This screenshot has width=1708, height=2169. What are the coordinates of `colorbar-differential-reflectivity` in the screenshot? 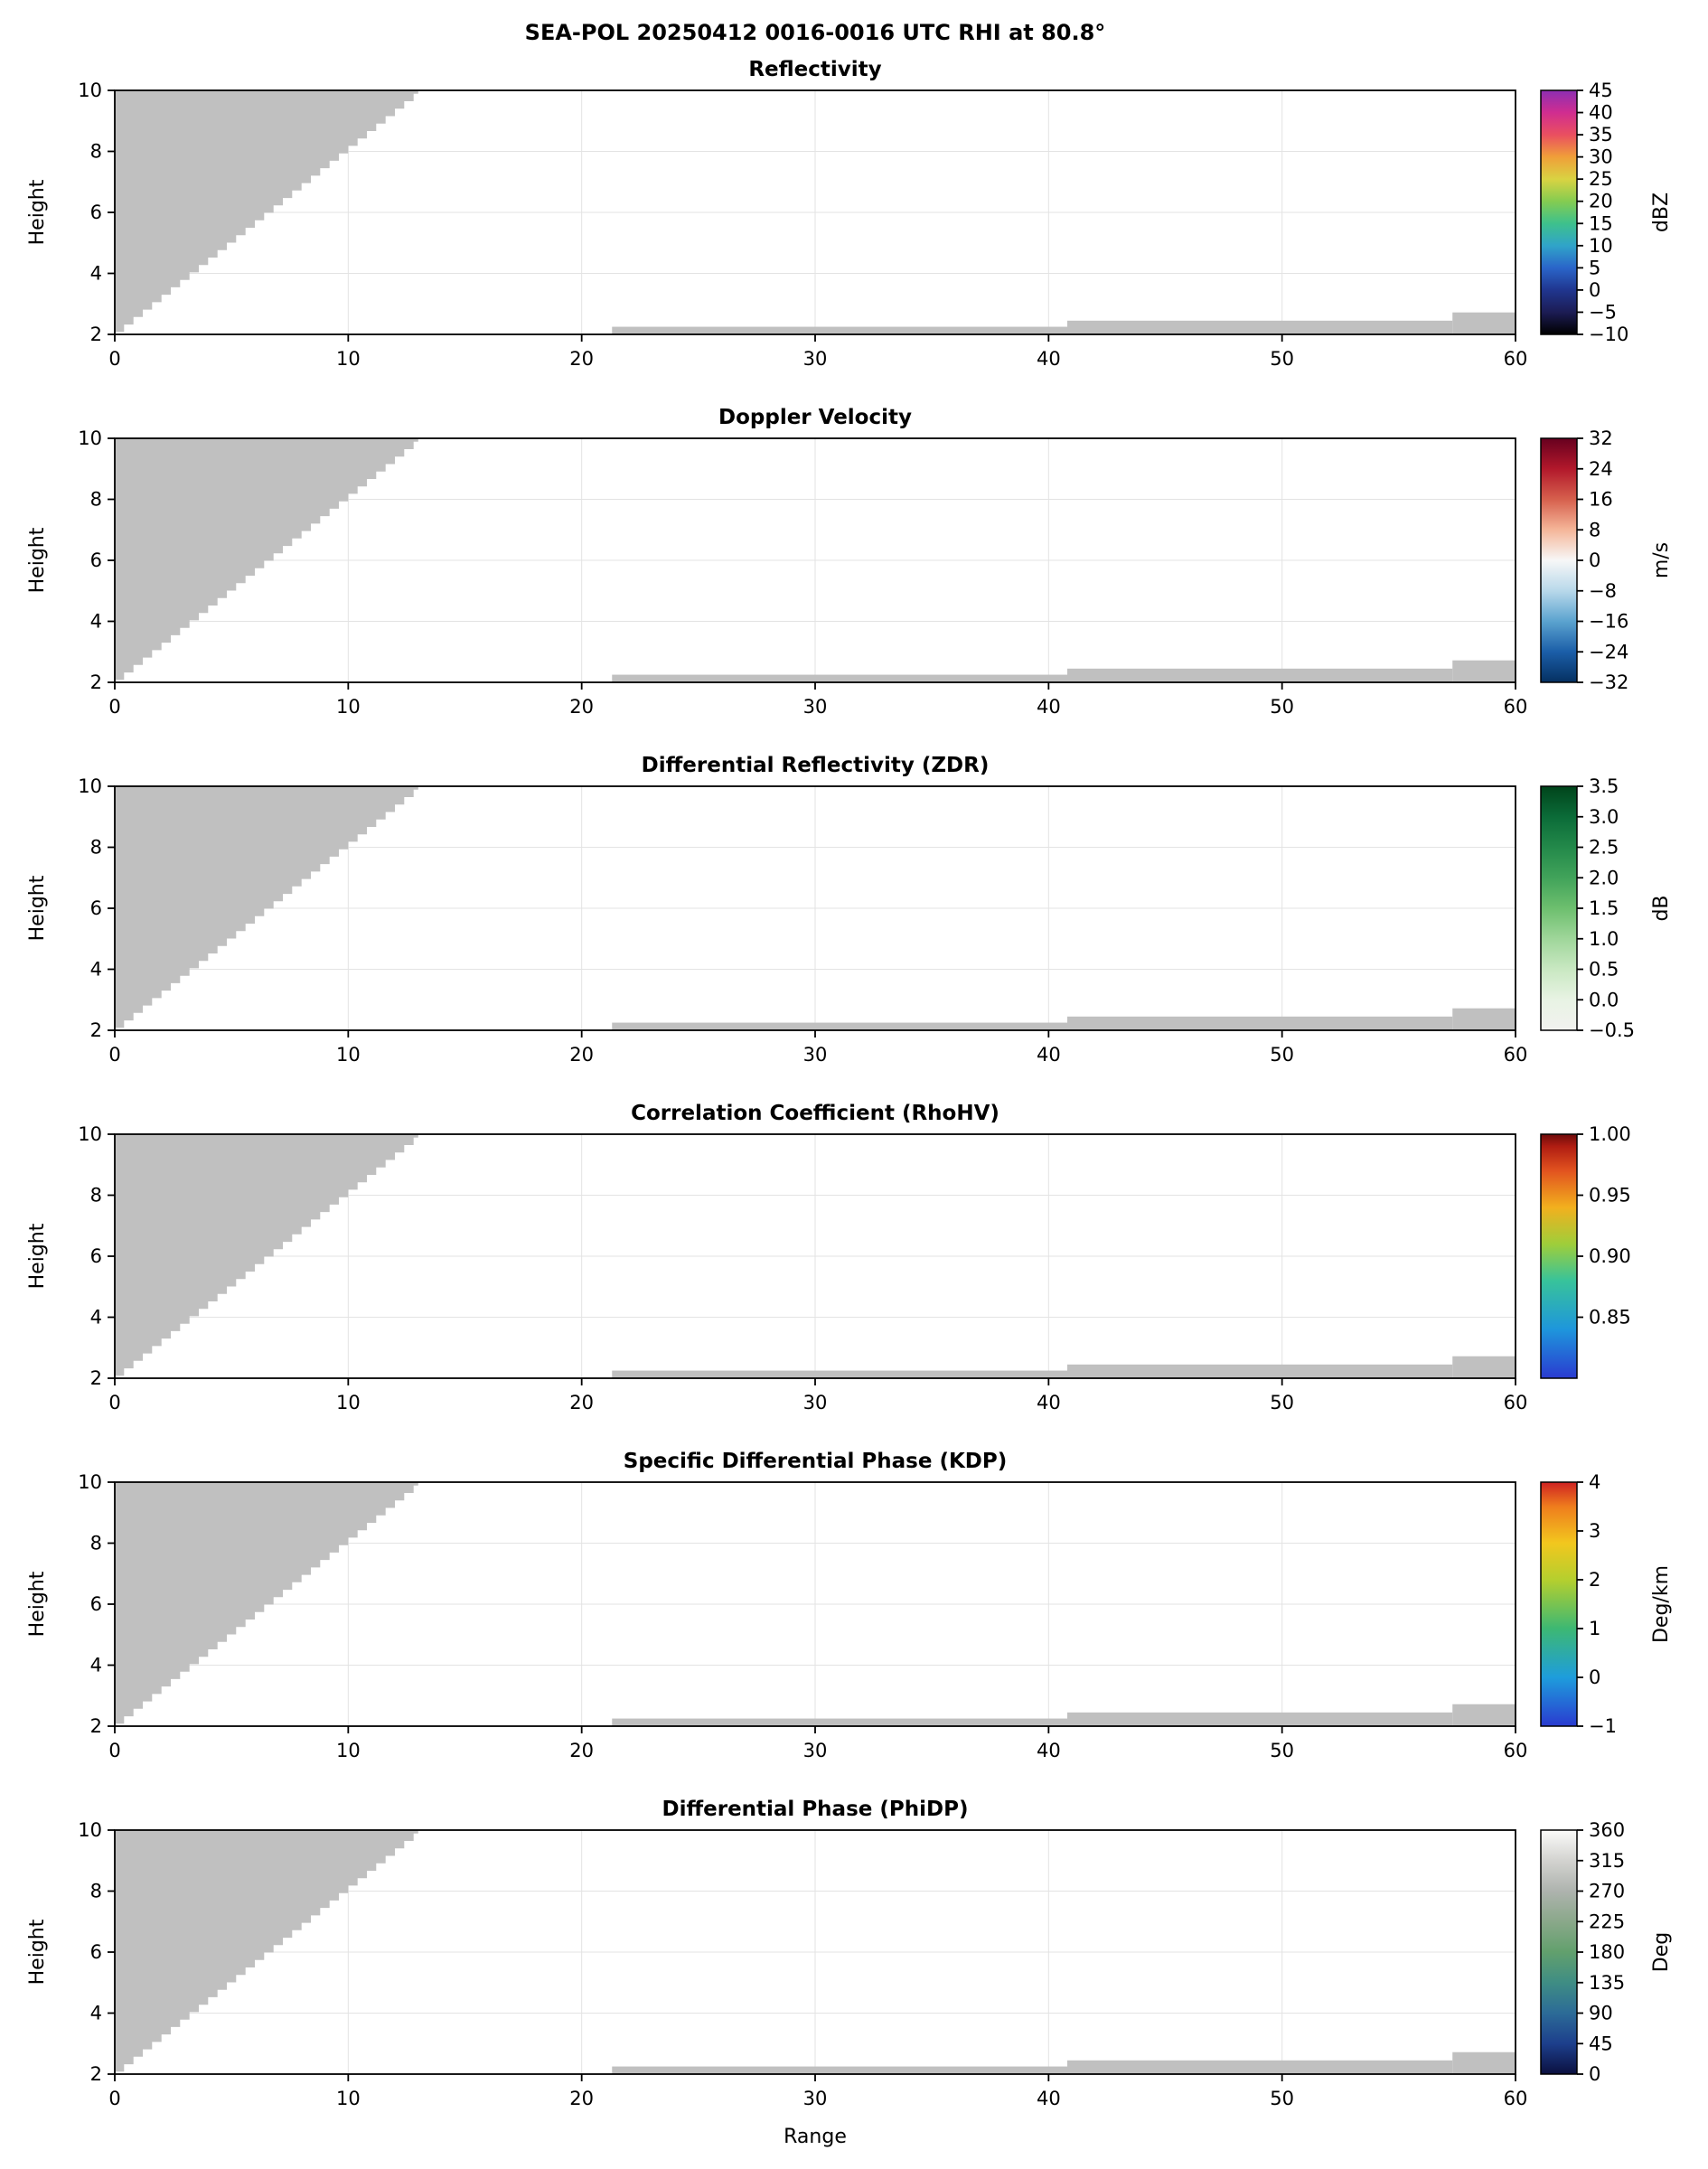 It's located at (1559, 908).